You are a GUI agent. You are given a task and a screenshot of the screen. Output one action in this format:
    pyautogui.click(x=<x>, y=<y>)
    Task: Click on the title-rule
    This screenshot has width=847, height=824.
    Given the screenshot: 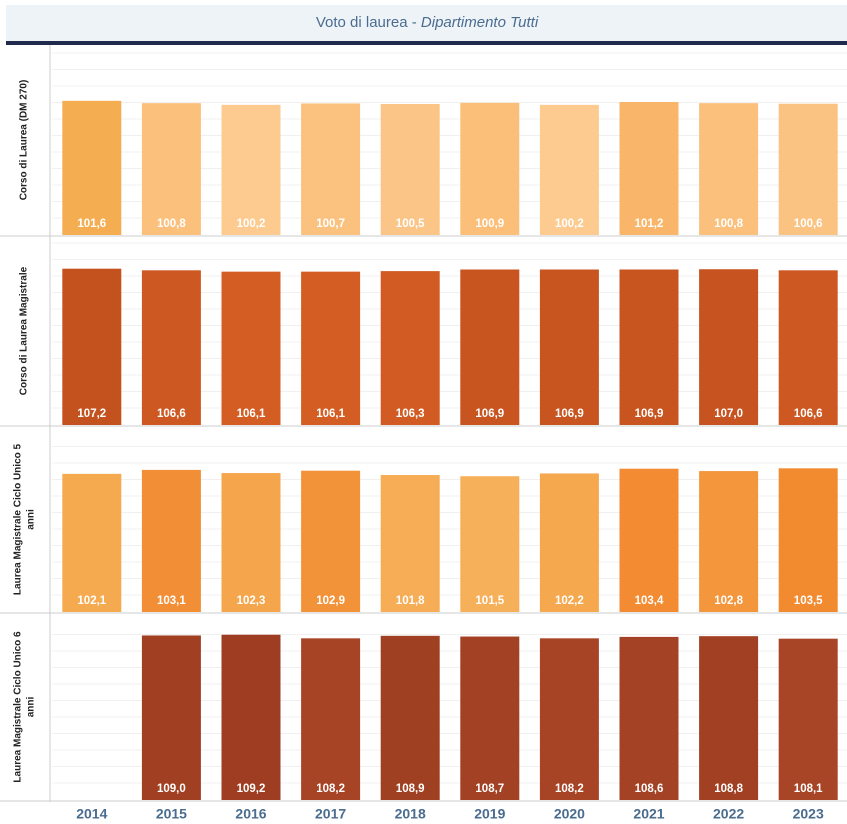 What is the action you would take?
    pyautogui.click(x=426, y=43)
    